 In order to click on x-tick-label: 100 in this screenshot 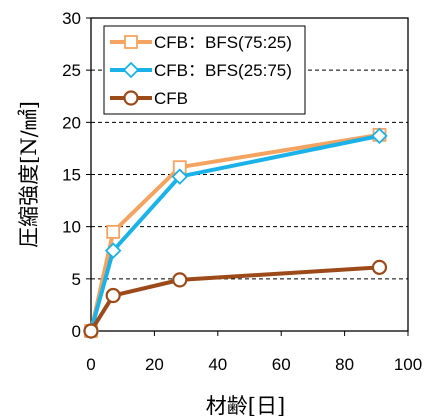, I will do `click(408, 364)`.